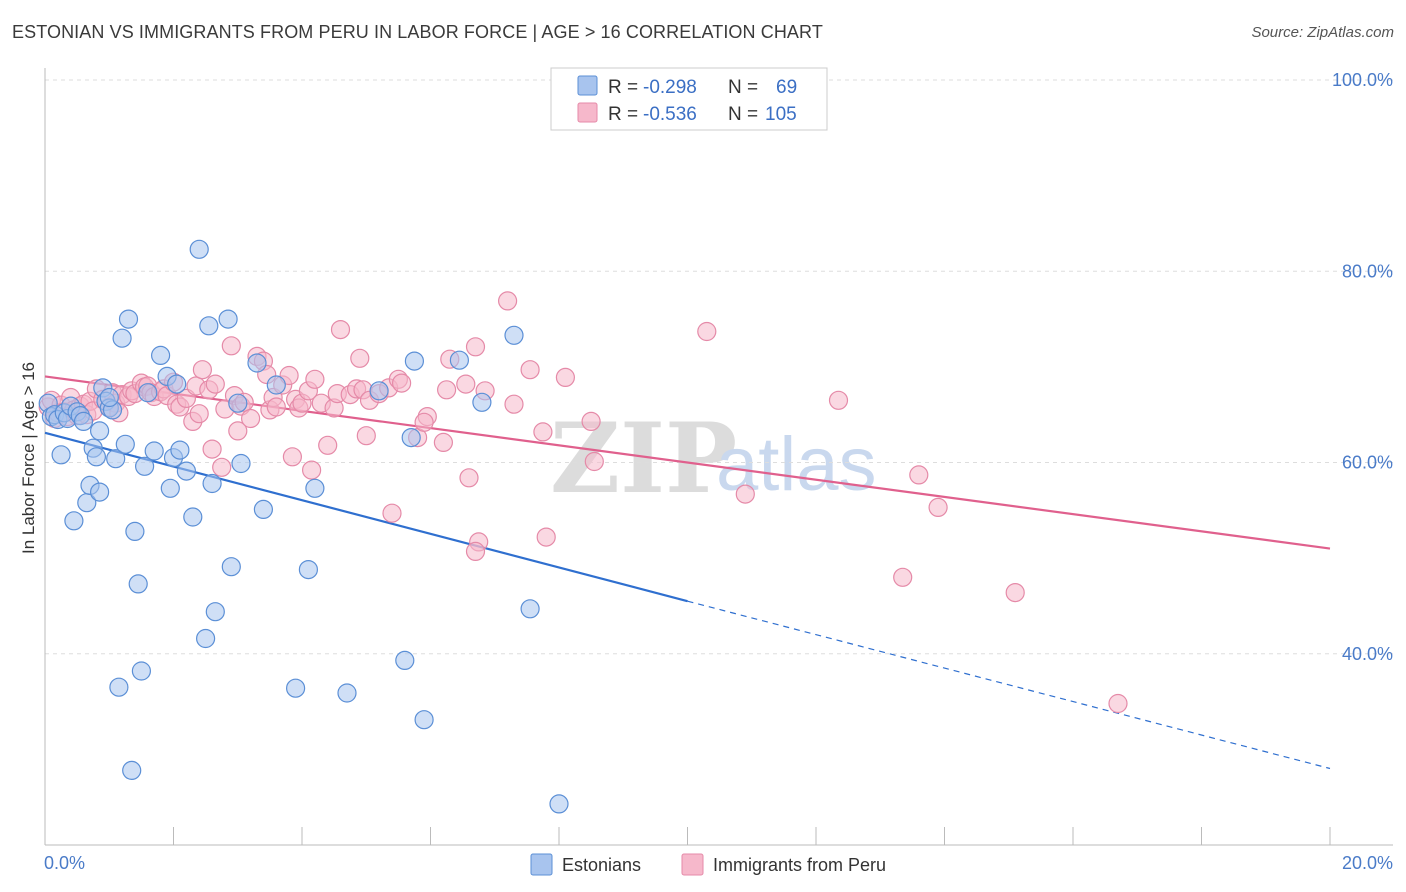  I want to click on bottom-legend-swatch-estonians, so click(541, 864).